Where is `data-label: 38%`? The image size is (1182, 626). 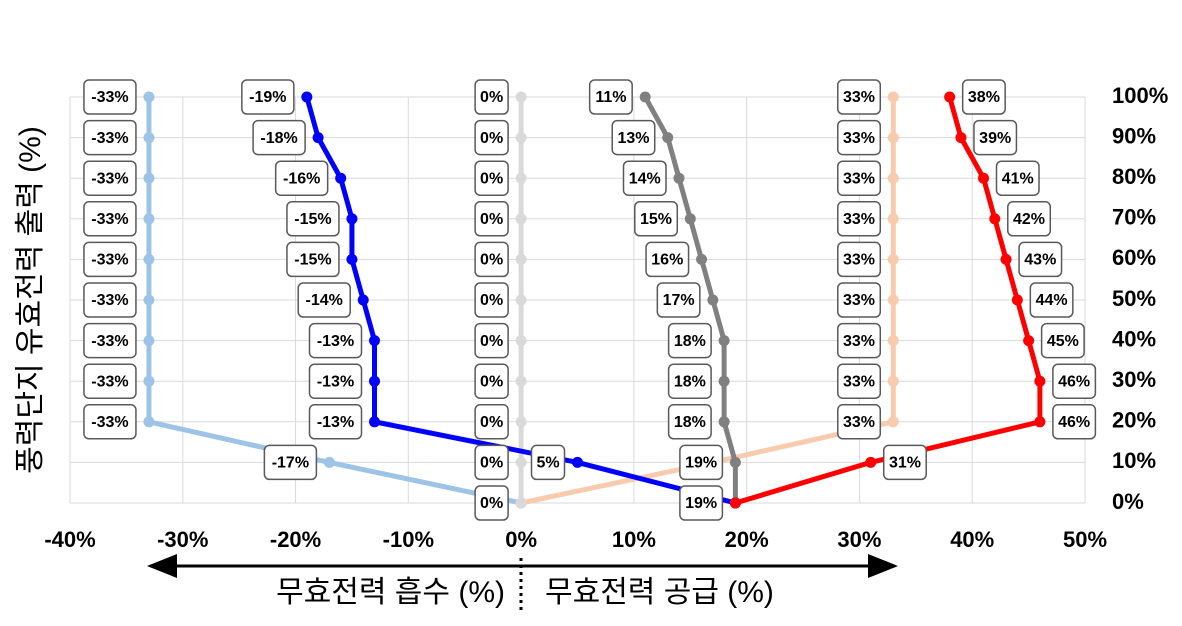
data-label: 38% is located at coordinates (984, 97).